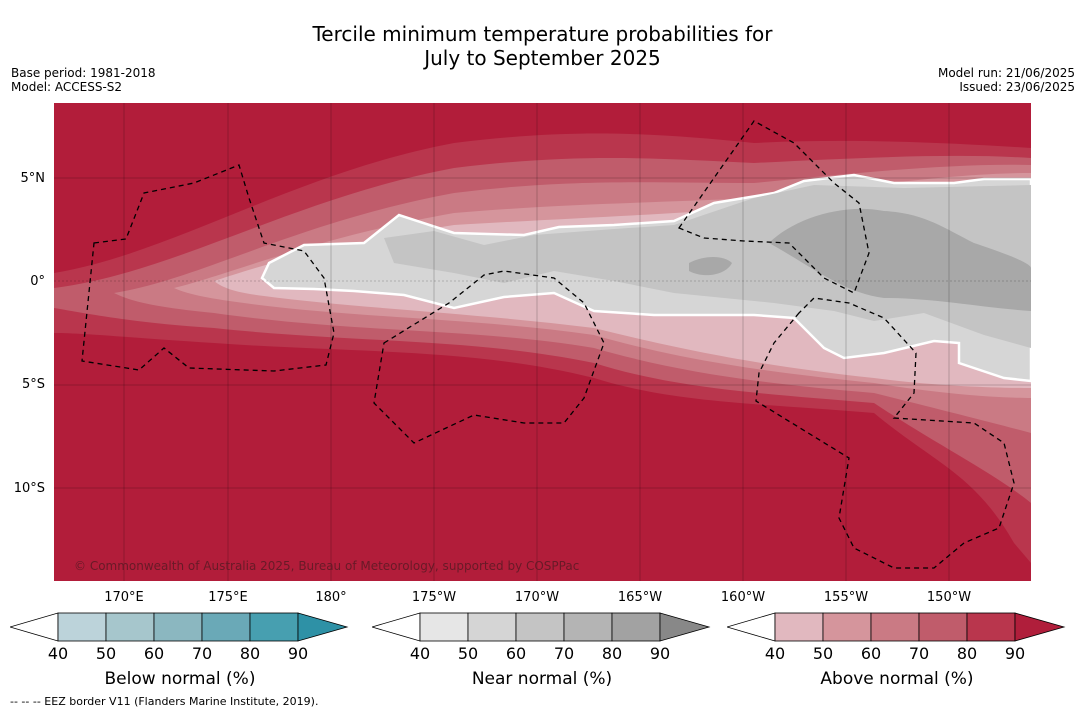 The width and height of the screenshot is (1085, 713). What do you see at coordinates (846, 597) in the screenshot?
I see `lon-label: 155°W` at bounding box center [846, 597].